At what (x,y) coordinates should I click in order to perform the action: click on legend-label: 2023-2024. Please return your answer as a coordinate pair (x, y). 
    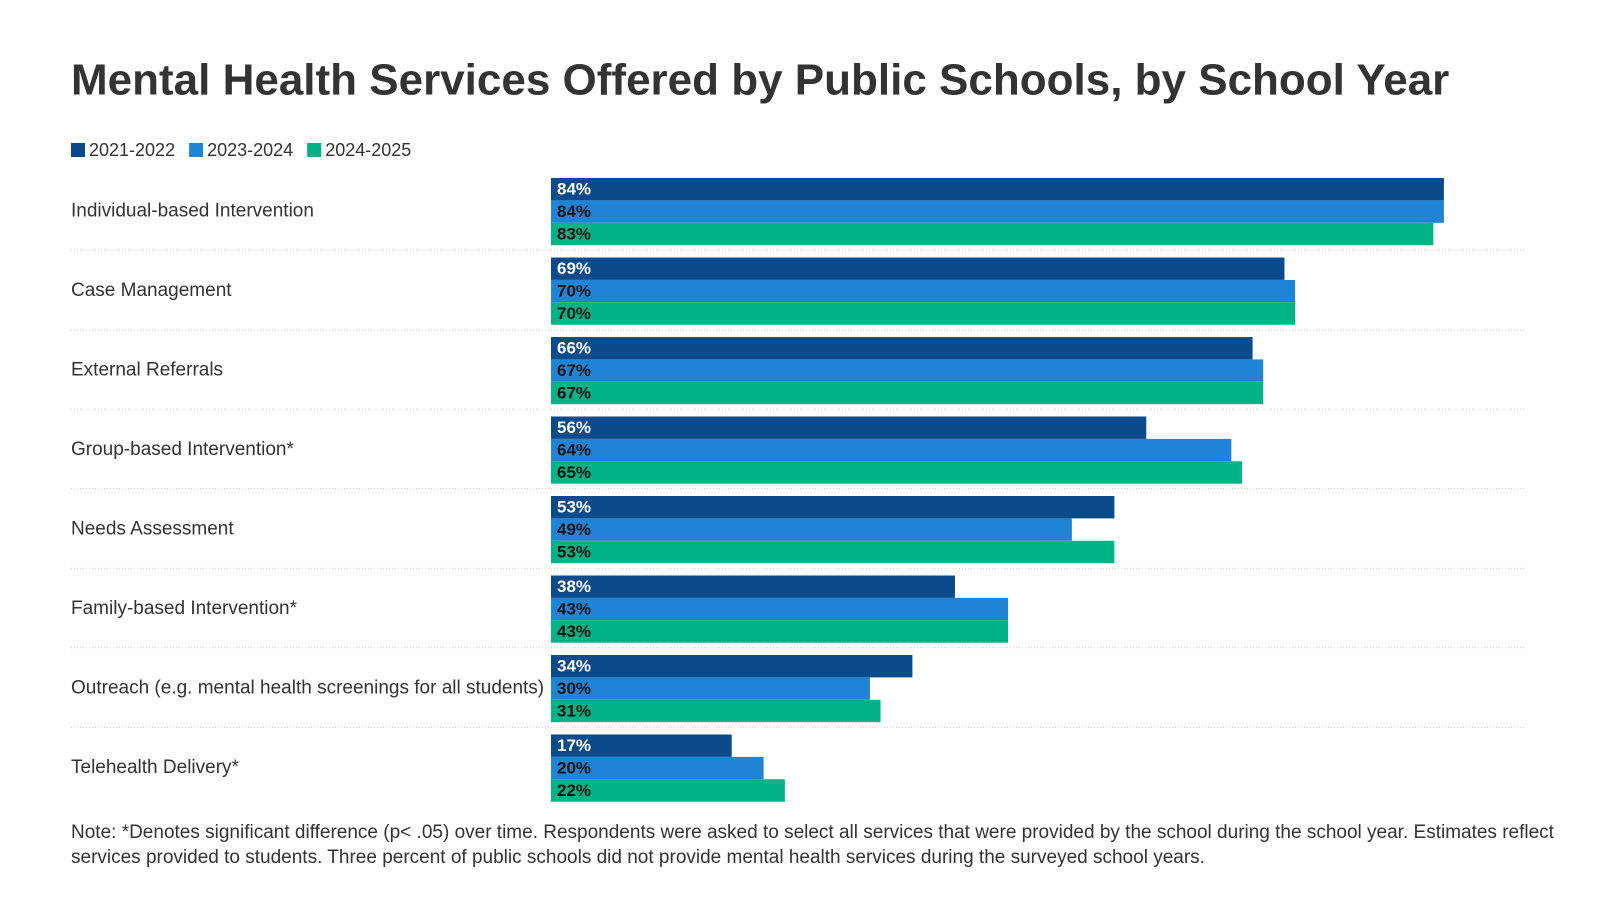
    Looking at the image, I should click on (250, 150).